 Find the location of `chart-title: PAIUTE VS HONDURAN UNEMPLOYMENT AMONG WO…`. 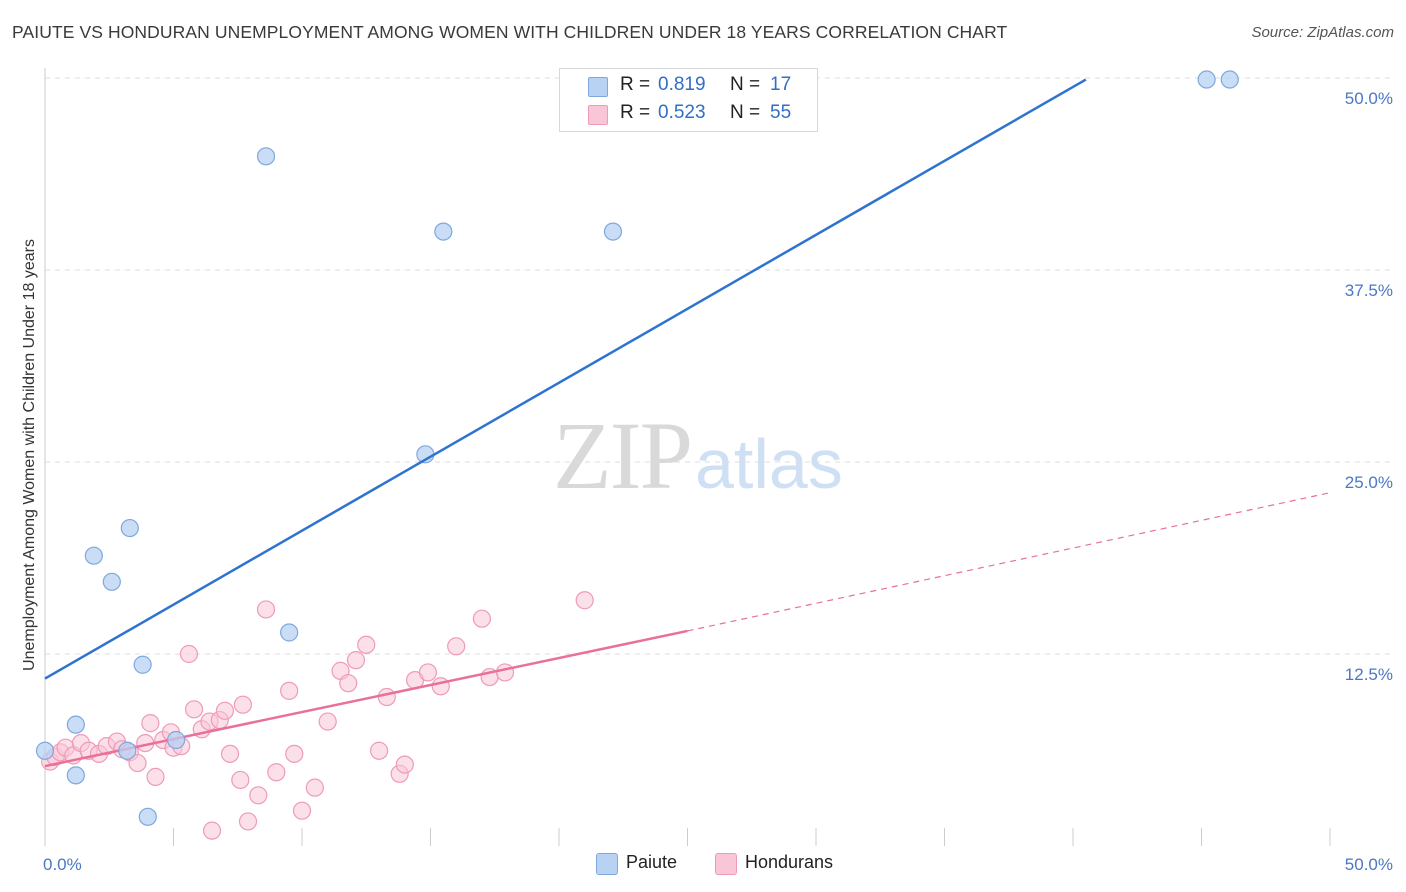

chart-title: PAIUTE VS HONDURAN UNEMPLOYMENT AMONG WO… is located at coordinates (510, 32).